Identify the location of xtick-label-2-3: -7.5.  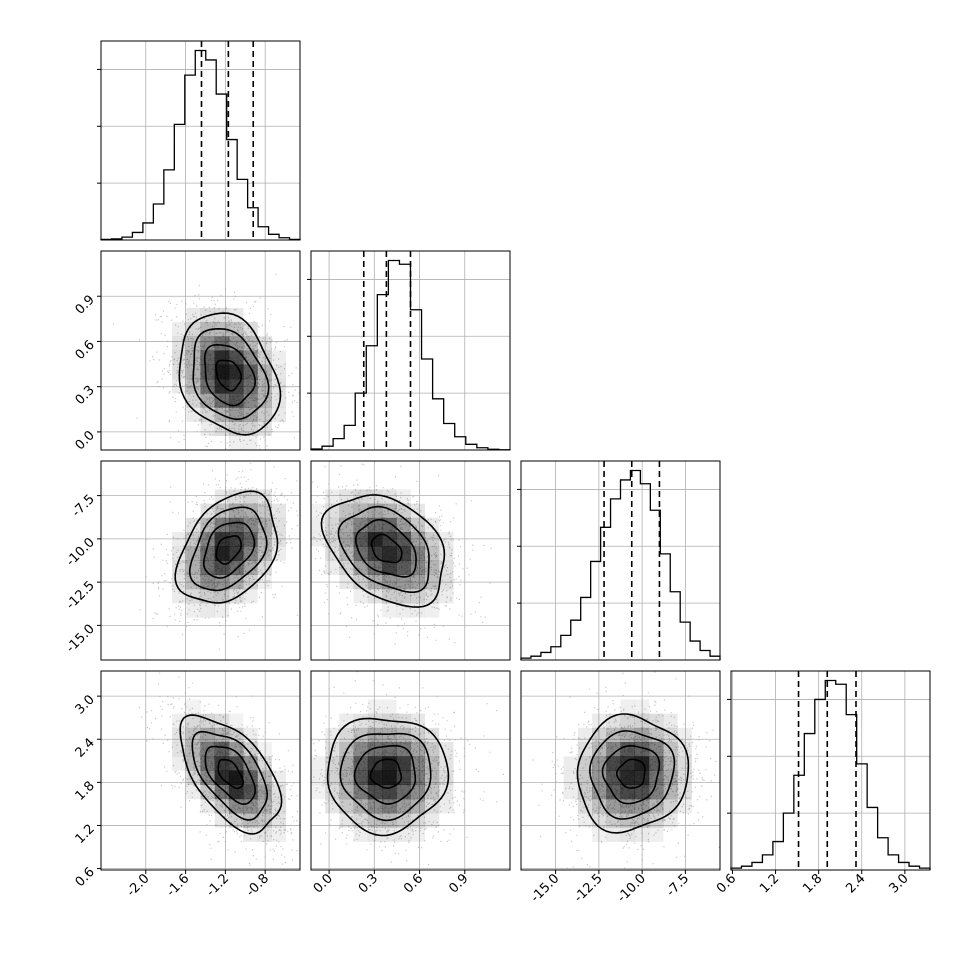
(678, 885).